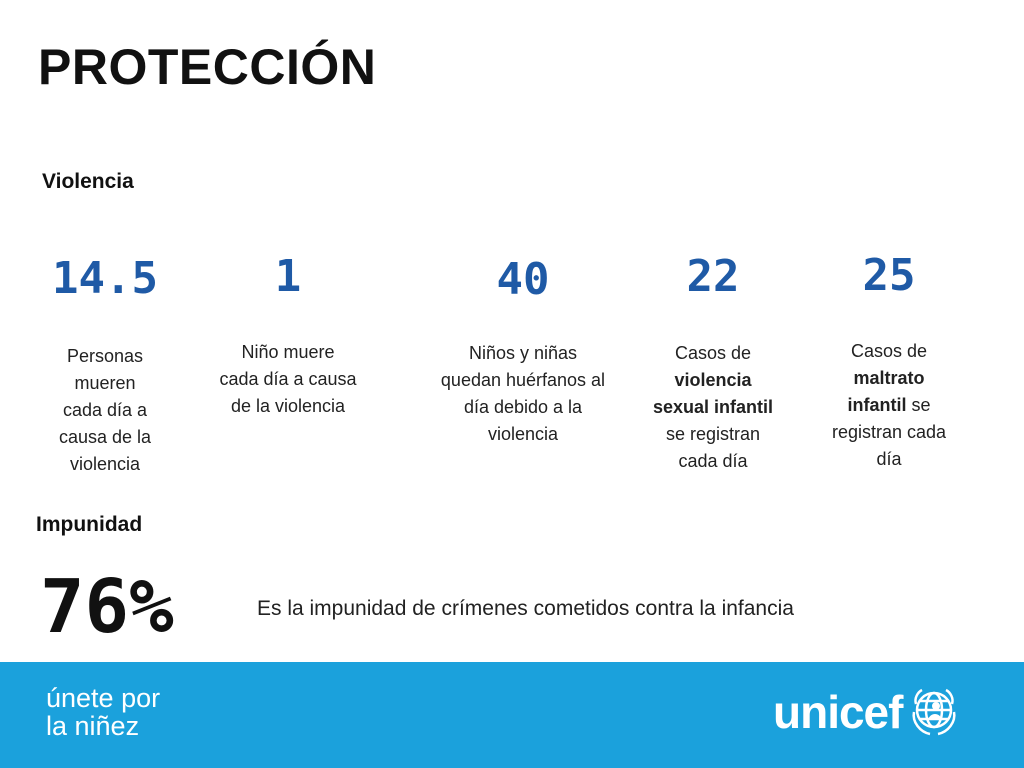 This screenshot has width=1024, height=768. Describe the element at coordinates (838, 712) in the screenshot. I see `logo-wordmark: unicef` at that location.